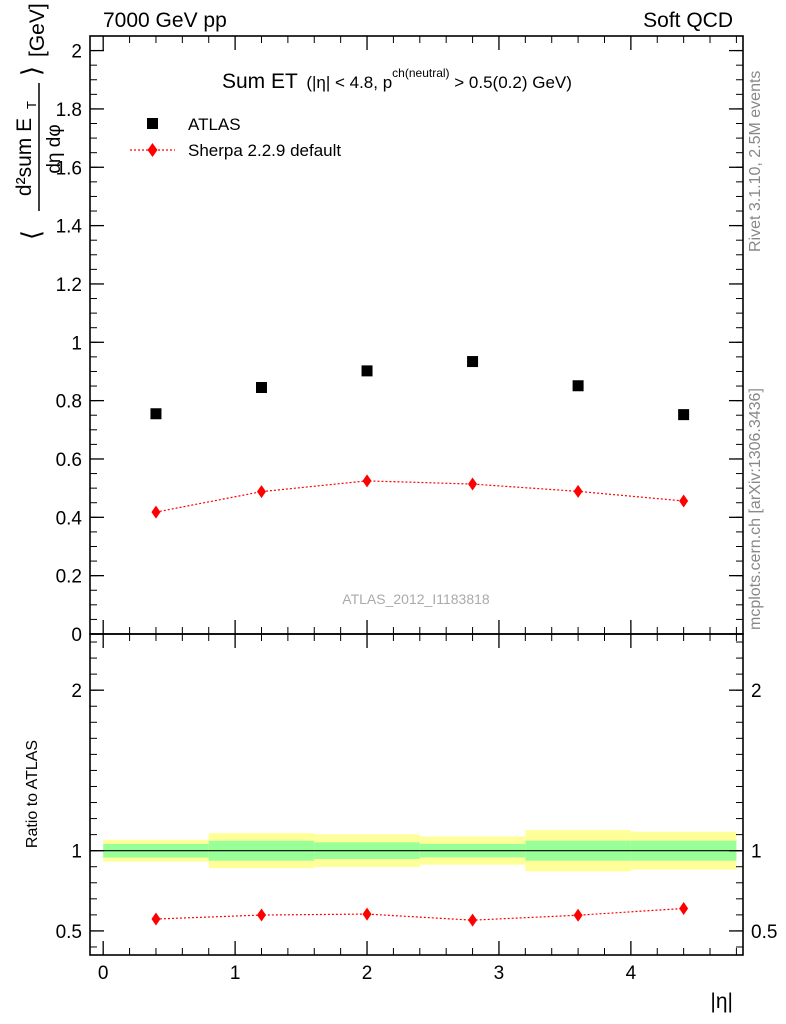  What do you see at coordinates (420, 73) in the screenshot?
I see `title-superscript: ch(neutral)` at bounding box center [420, 73].